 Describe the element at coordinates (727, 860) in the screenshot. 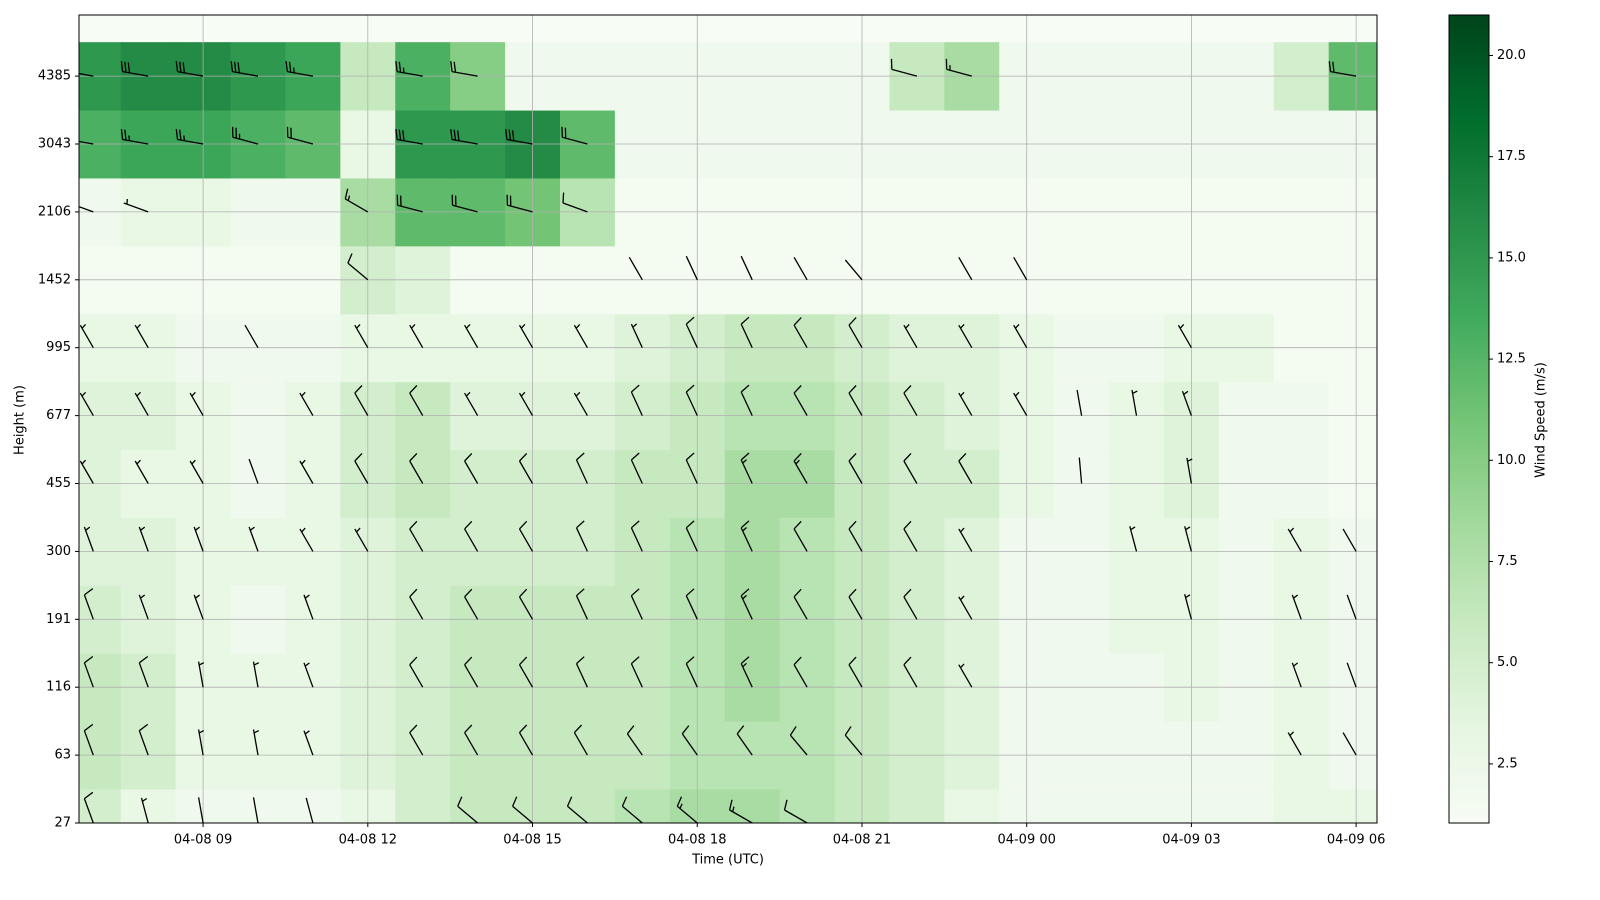

I see `x-axis-label: Time (UTC)` at that location.